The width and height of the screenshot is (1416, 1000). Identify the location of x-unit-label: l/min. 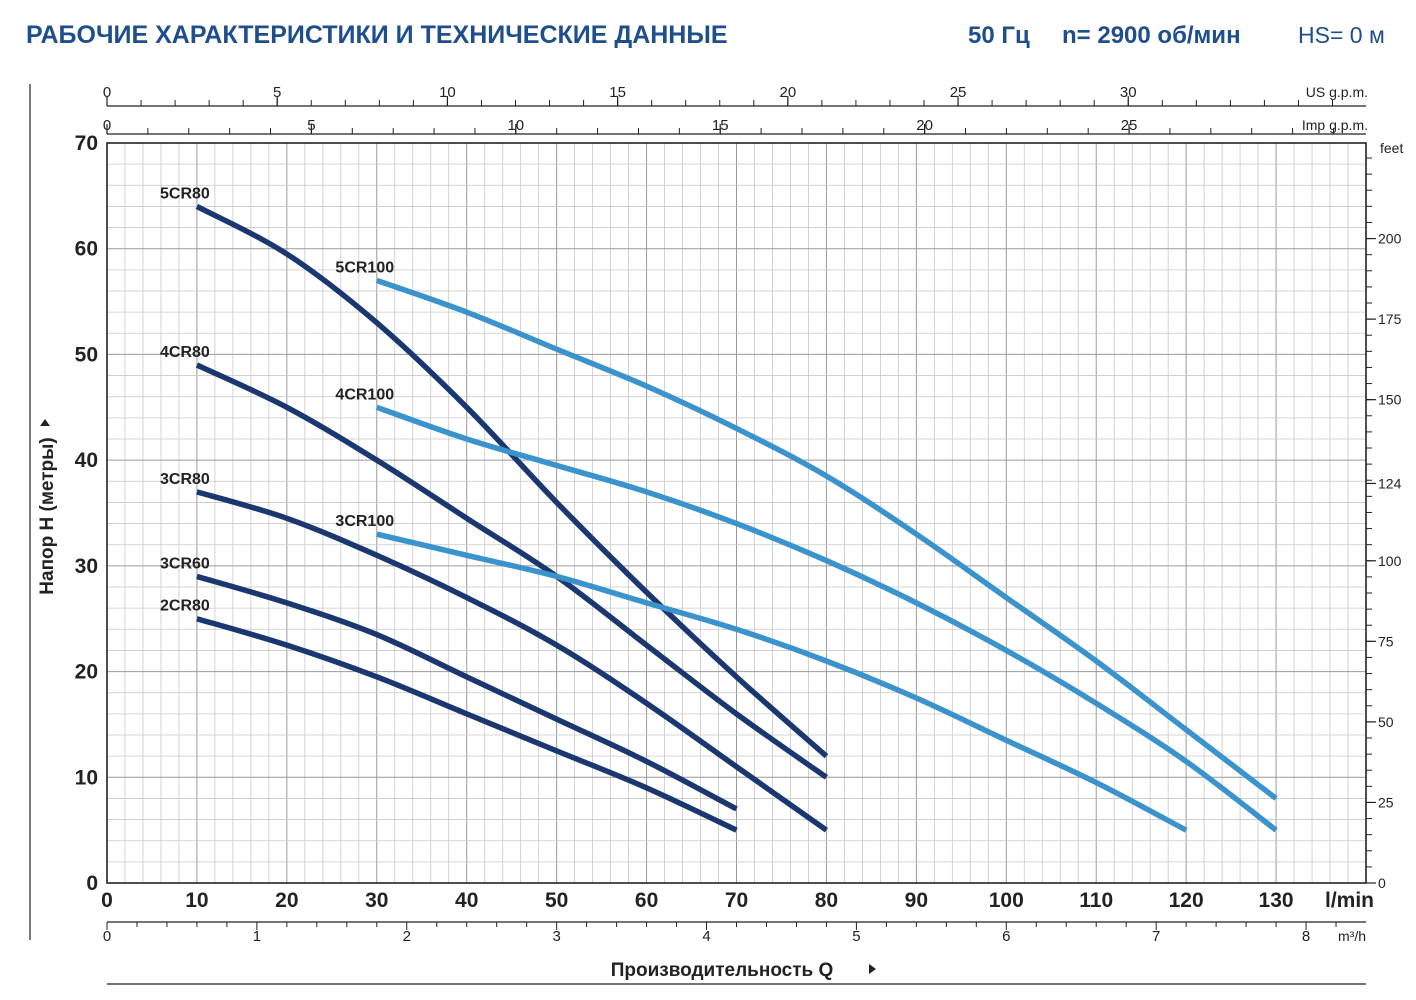
(1349, 900).